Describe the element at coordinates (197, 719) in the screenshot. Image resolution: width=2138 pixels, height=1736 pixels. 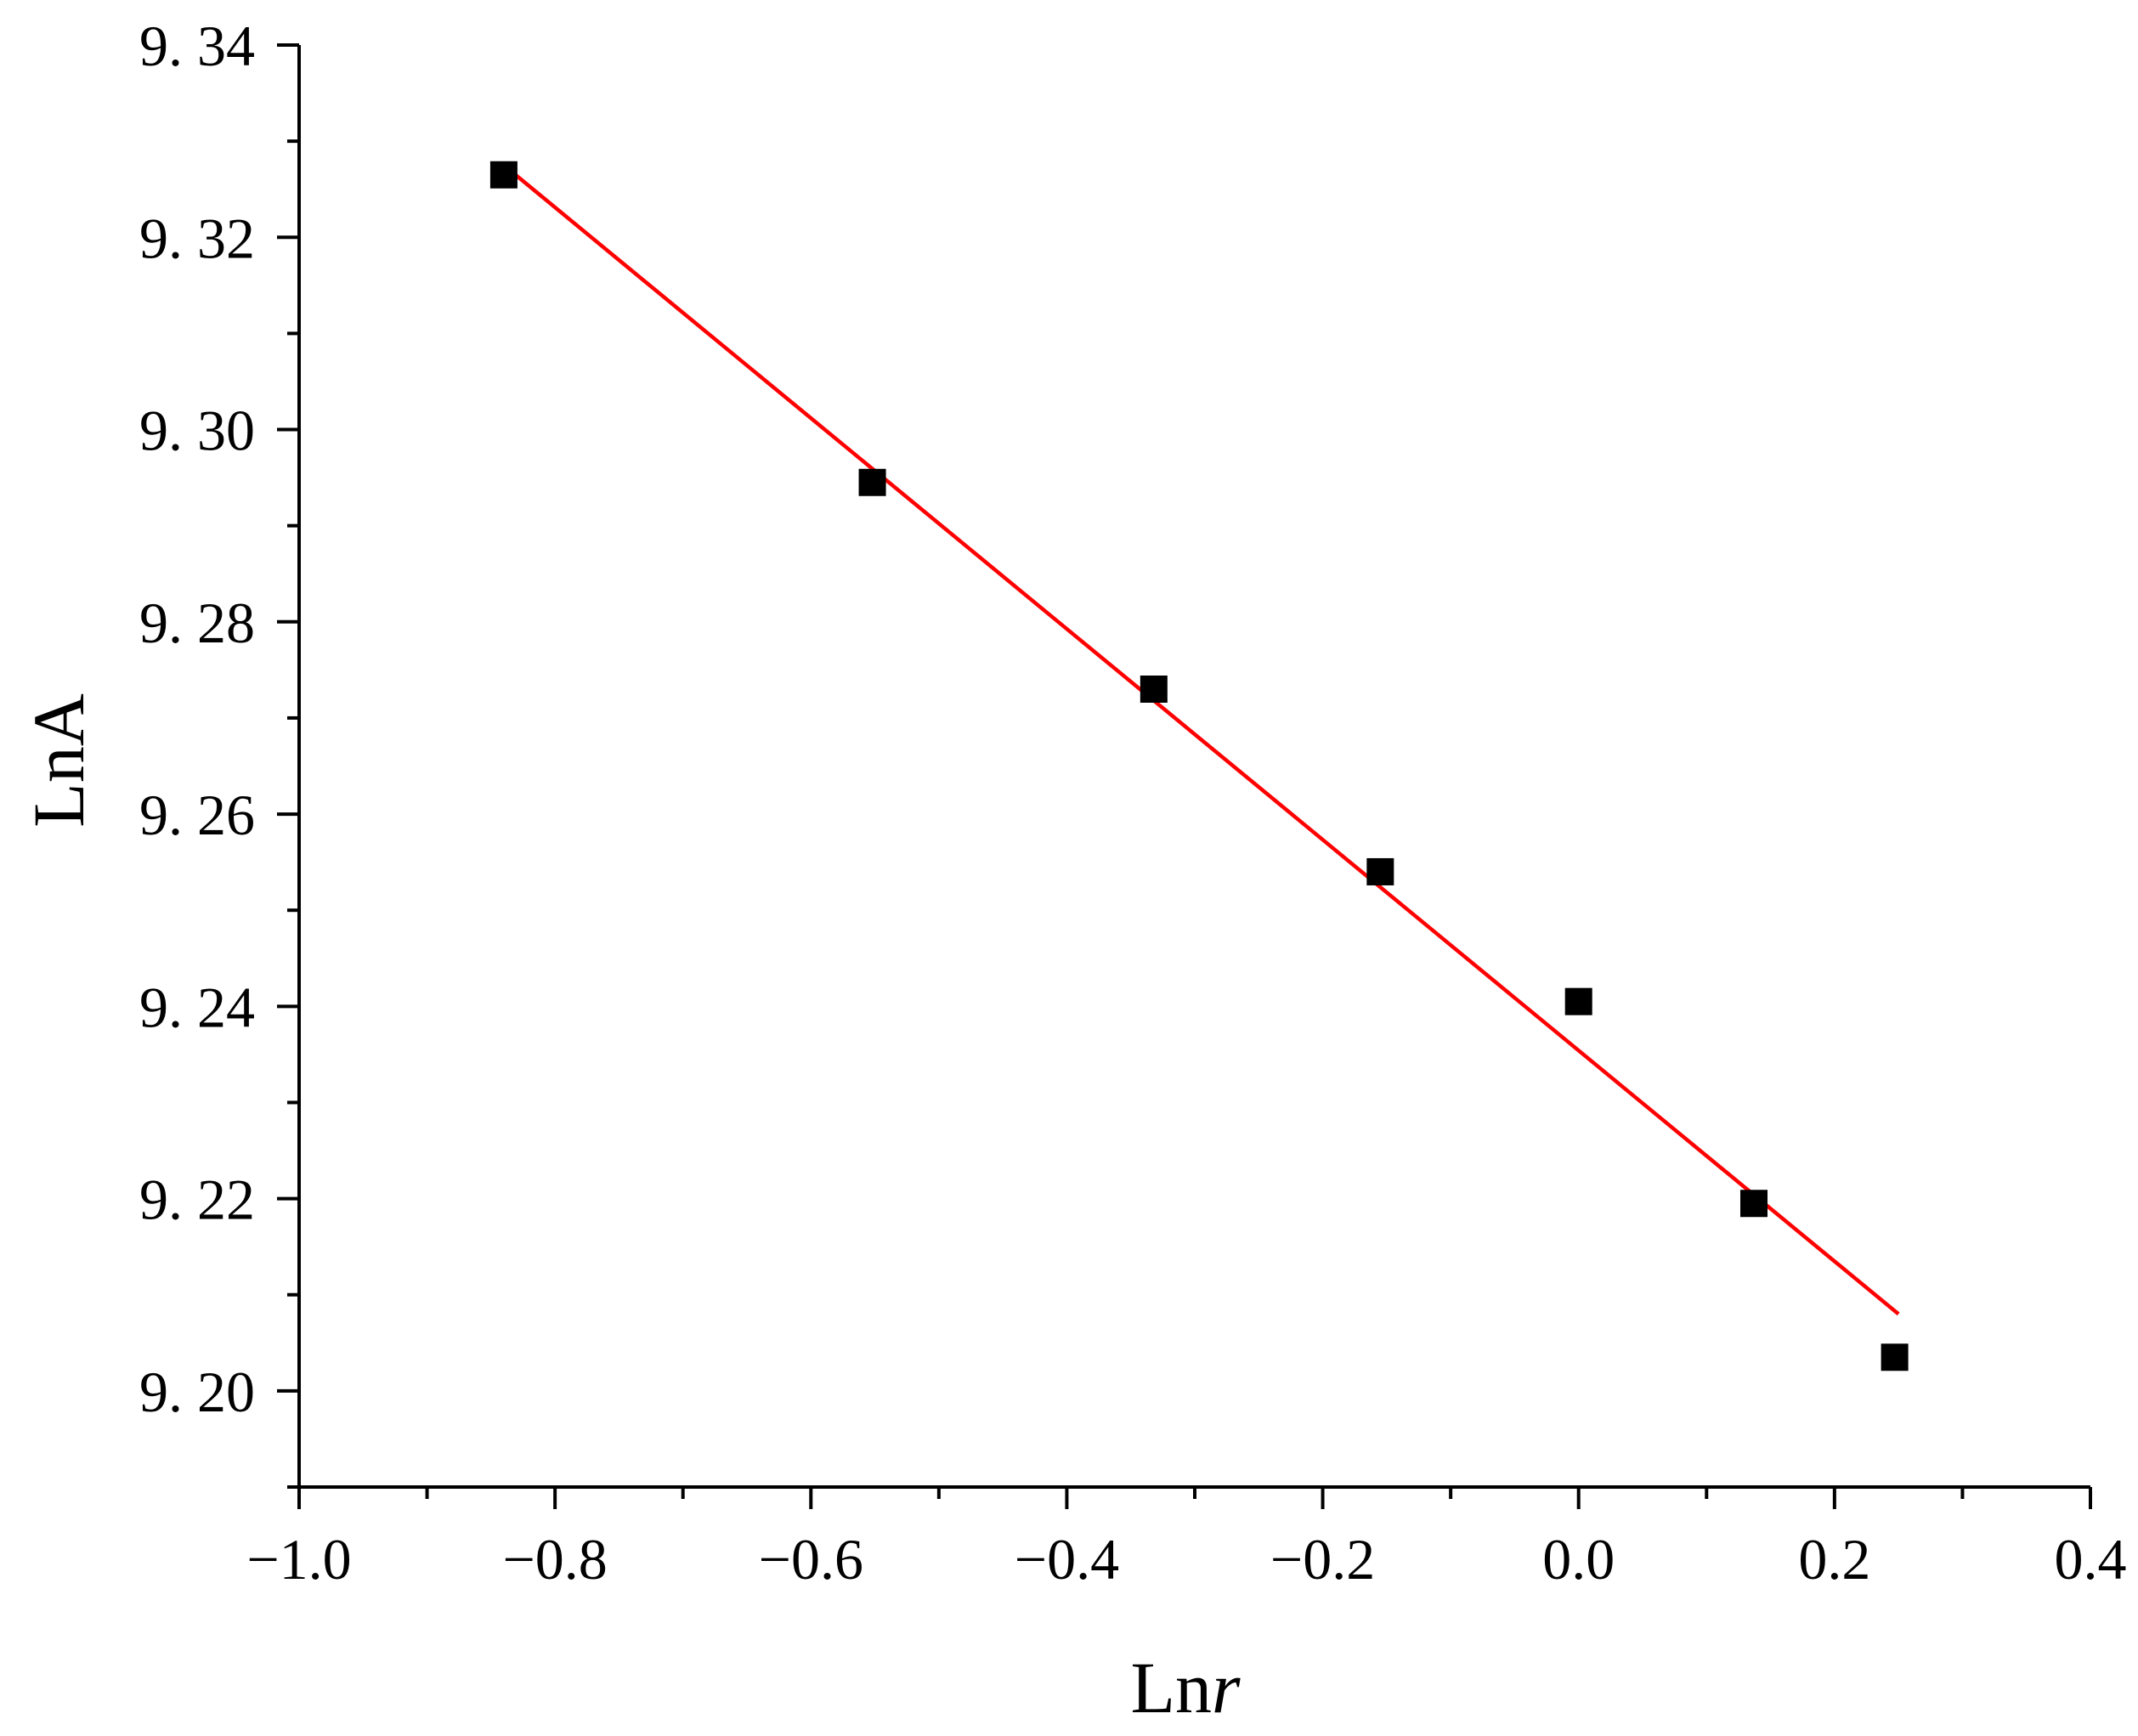
I see `y-tick-labels: 9. 20 9. 22 9. 24 9. 26 9. 28 9. 30 9. 32 9. 34` at that location.